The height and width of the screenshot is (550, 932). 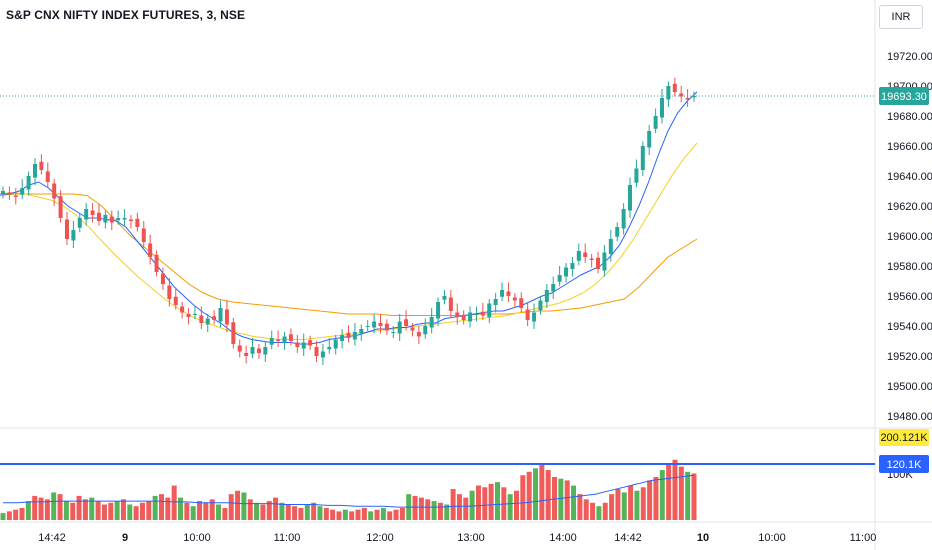 I want to click on currency-button: INR, so click(x=901, y=17).